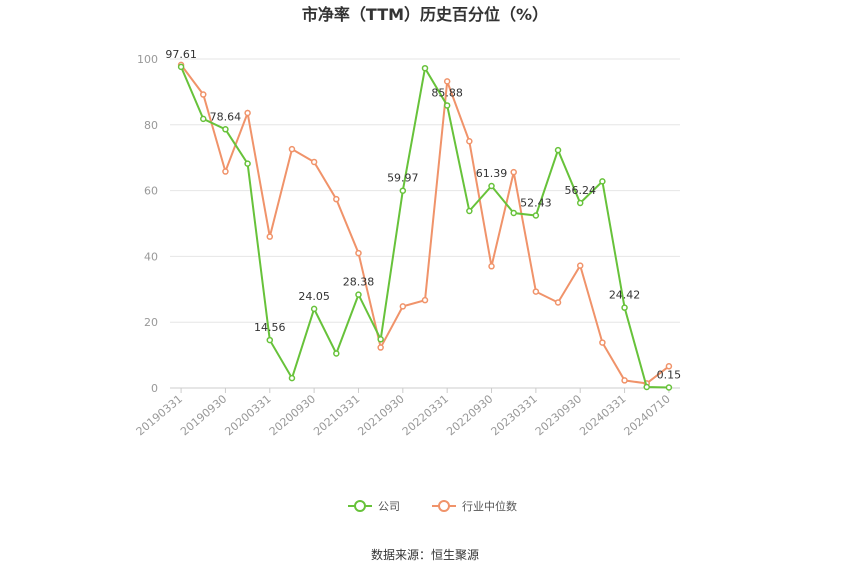 The image size is (850, 579). Describe the element at coordinates (425, 554) in the screenshot. I see `source-note: 数据来源：恒生聚源` at that location.